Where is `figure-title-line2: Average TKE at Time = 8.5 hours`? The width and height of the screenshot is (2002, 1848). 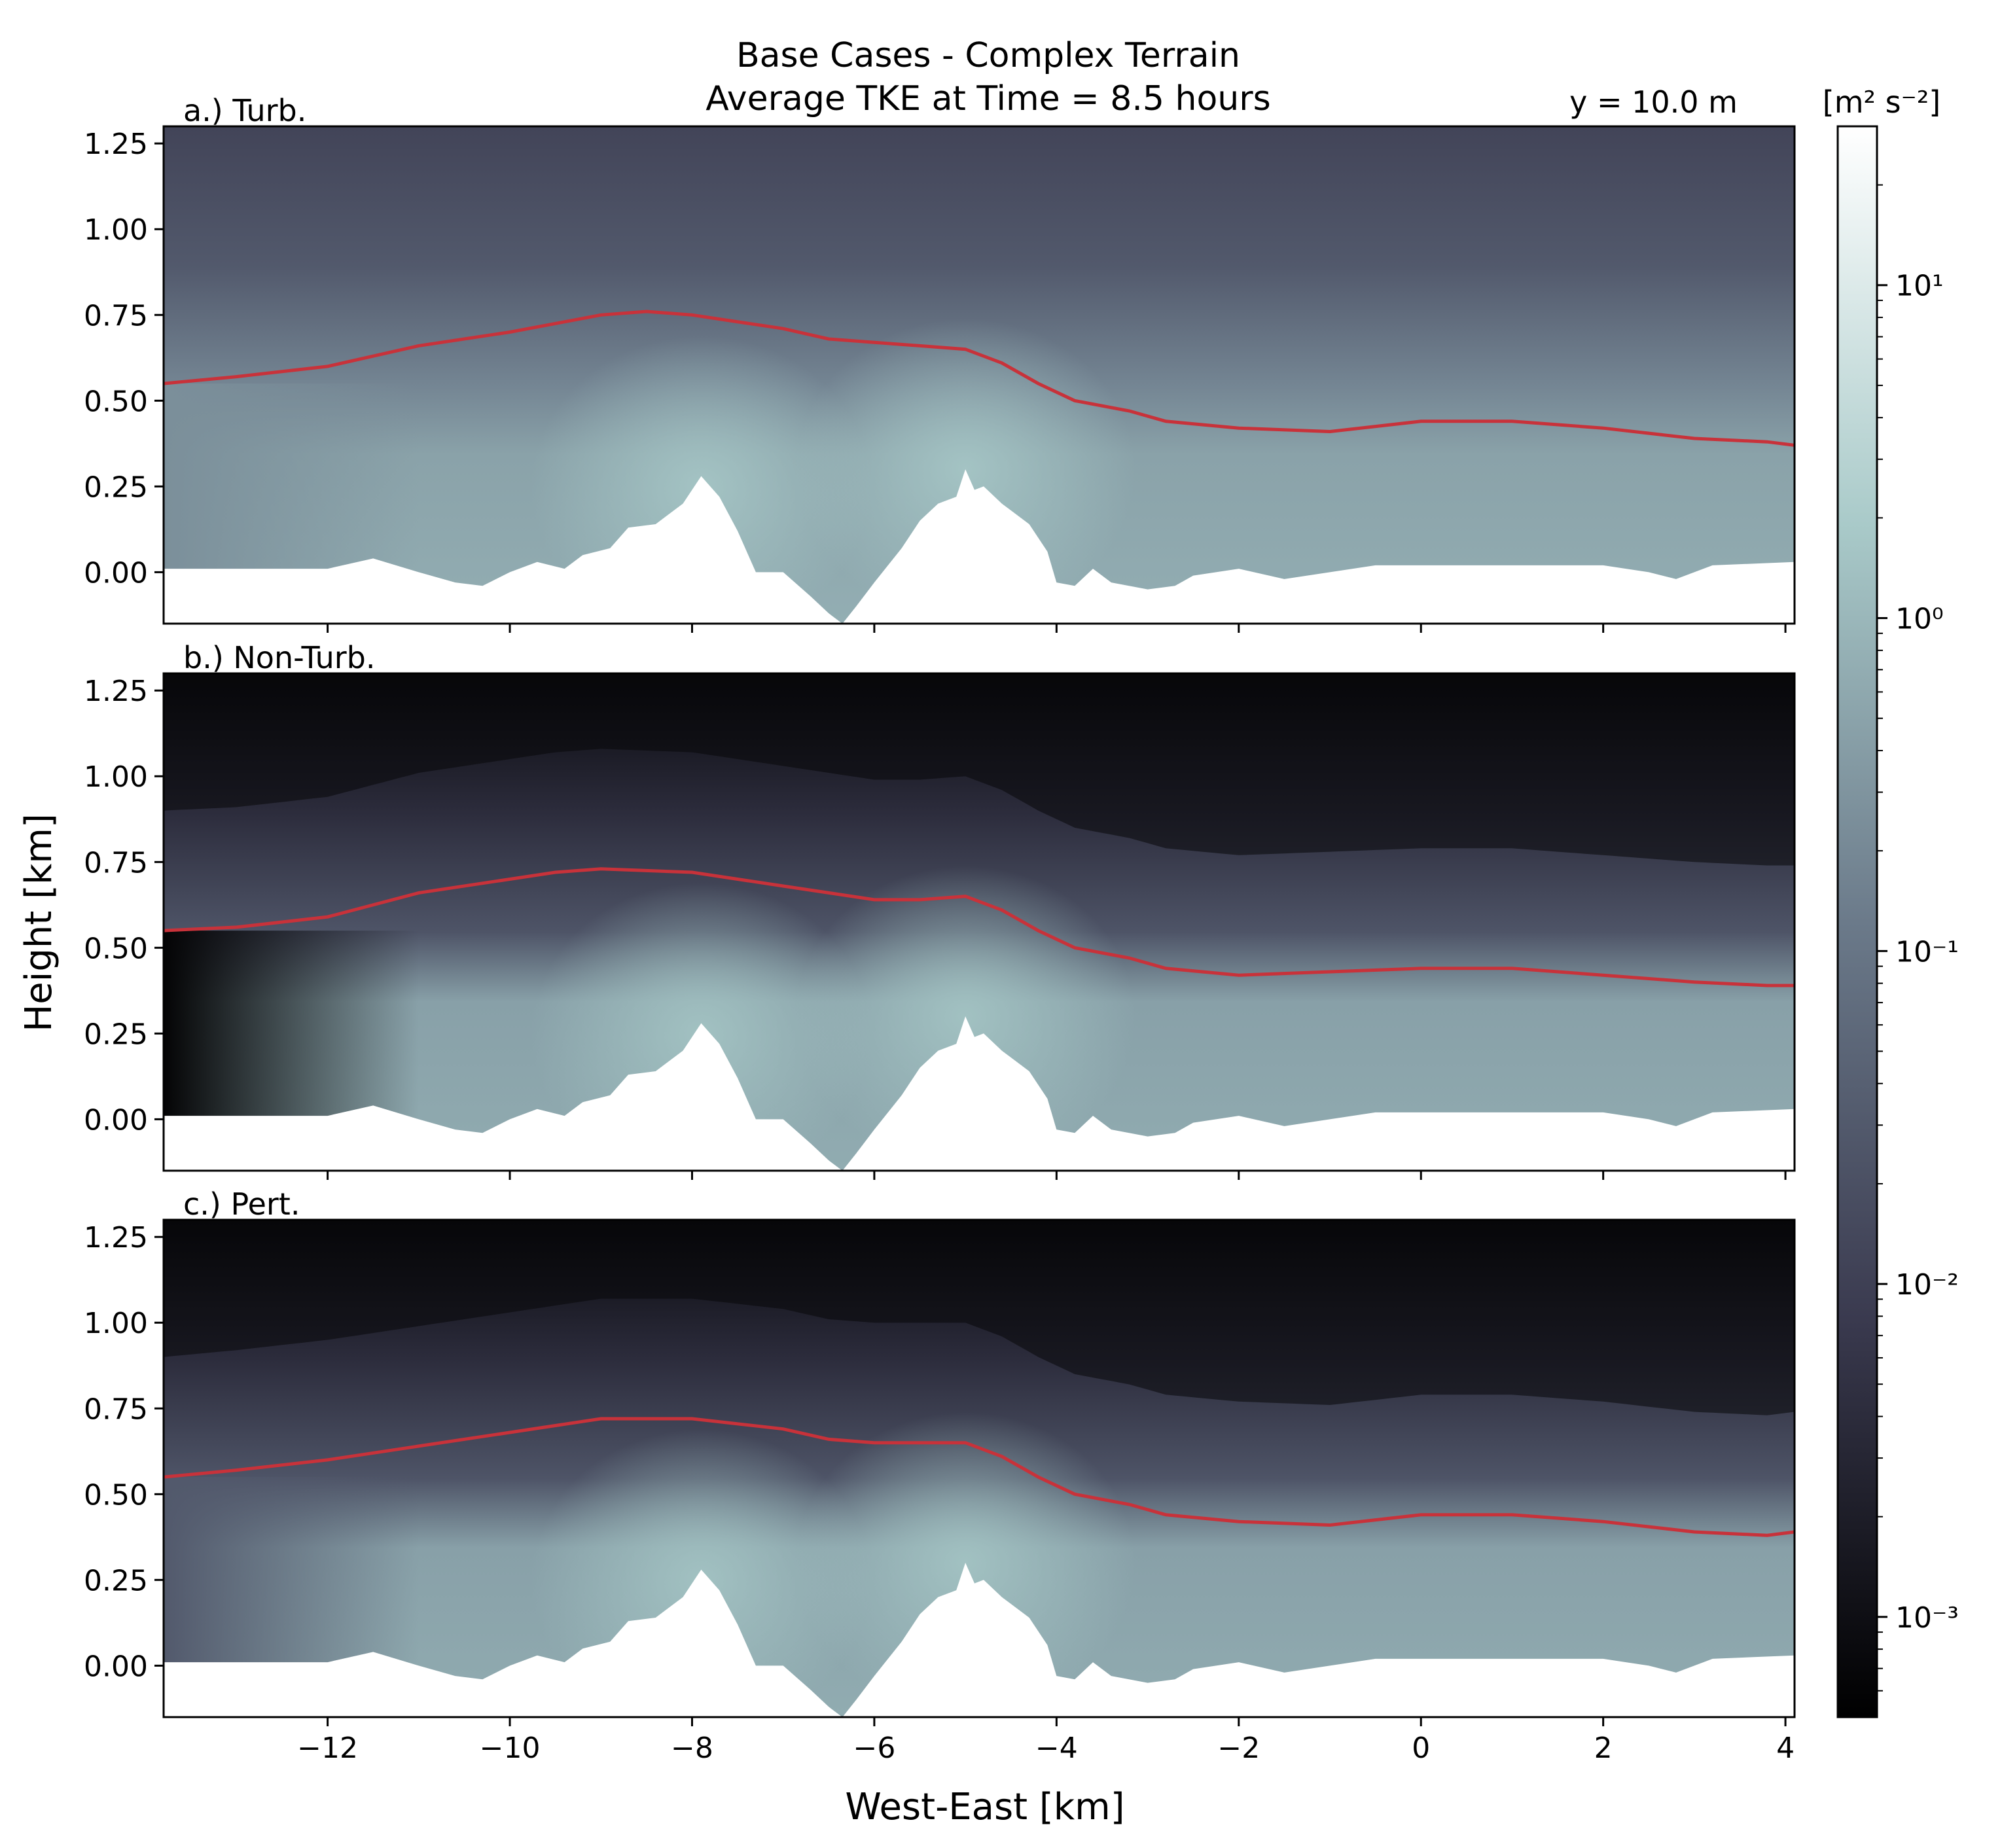
figure-title-line2: Average TKE at Time = 8.5 hours is located at coordinates (988, 99).